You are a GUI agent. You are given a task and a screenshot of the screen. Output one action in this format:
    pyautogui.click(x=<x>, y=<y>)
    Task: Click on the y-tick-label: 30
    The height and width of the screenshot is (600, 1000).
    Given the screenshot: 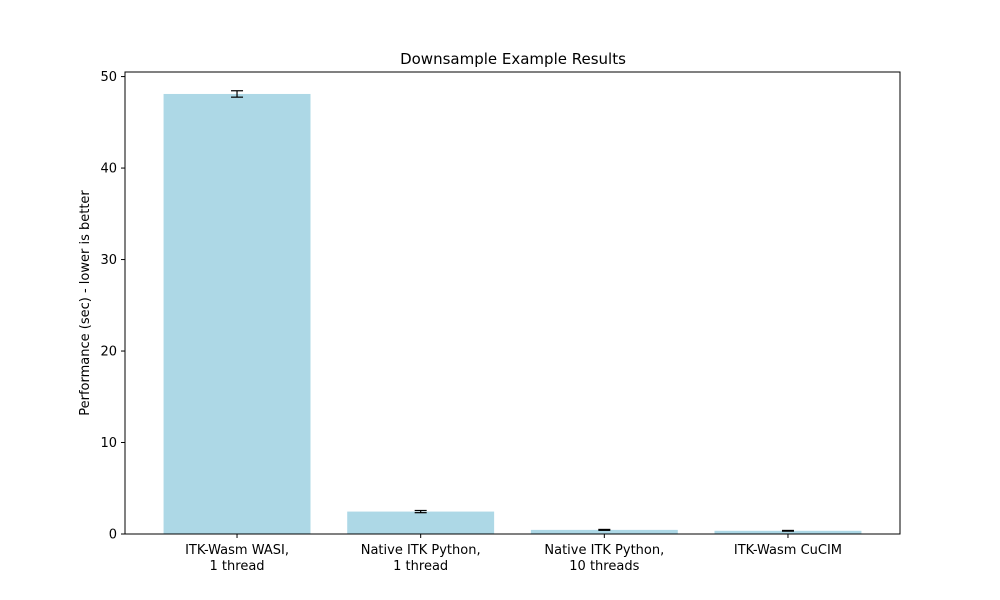 What is the action you would take?
    pyautogui.click(x=108, y=260)
    